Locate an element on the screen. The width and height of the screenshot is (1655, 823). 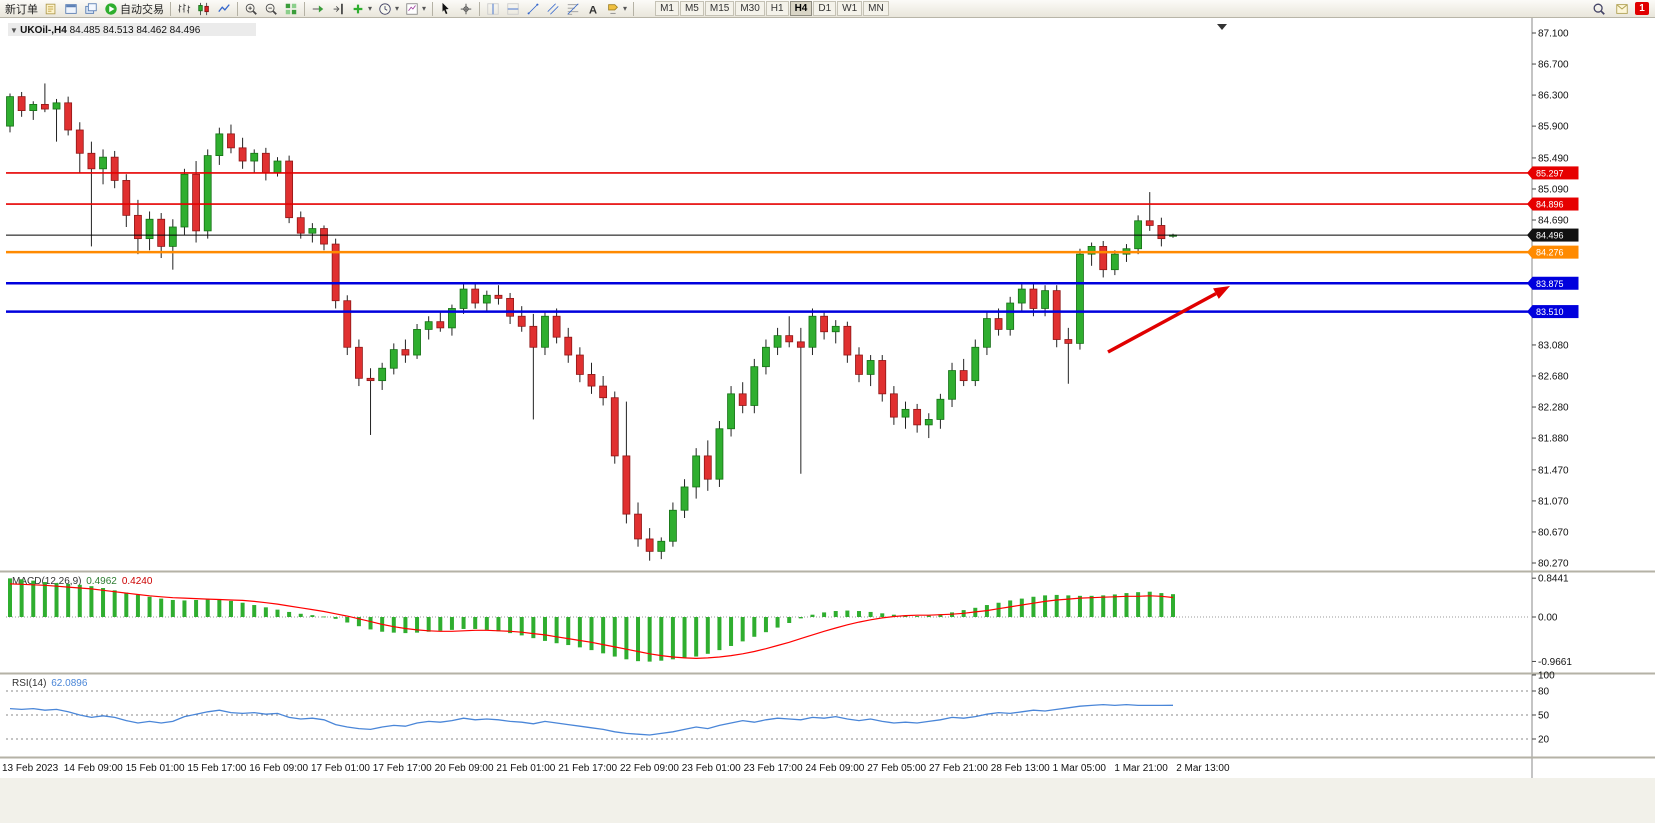
indicators-button: ▾ is located at coordinates (361, 9).